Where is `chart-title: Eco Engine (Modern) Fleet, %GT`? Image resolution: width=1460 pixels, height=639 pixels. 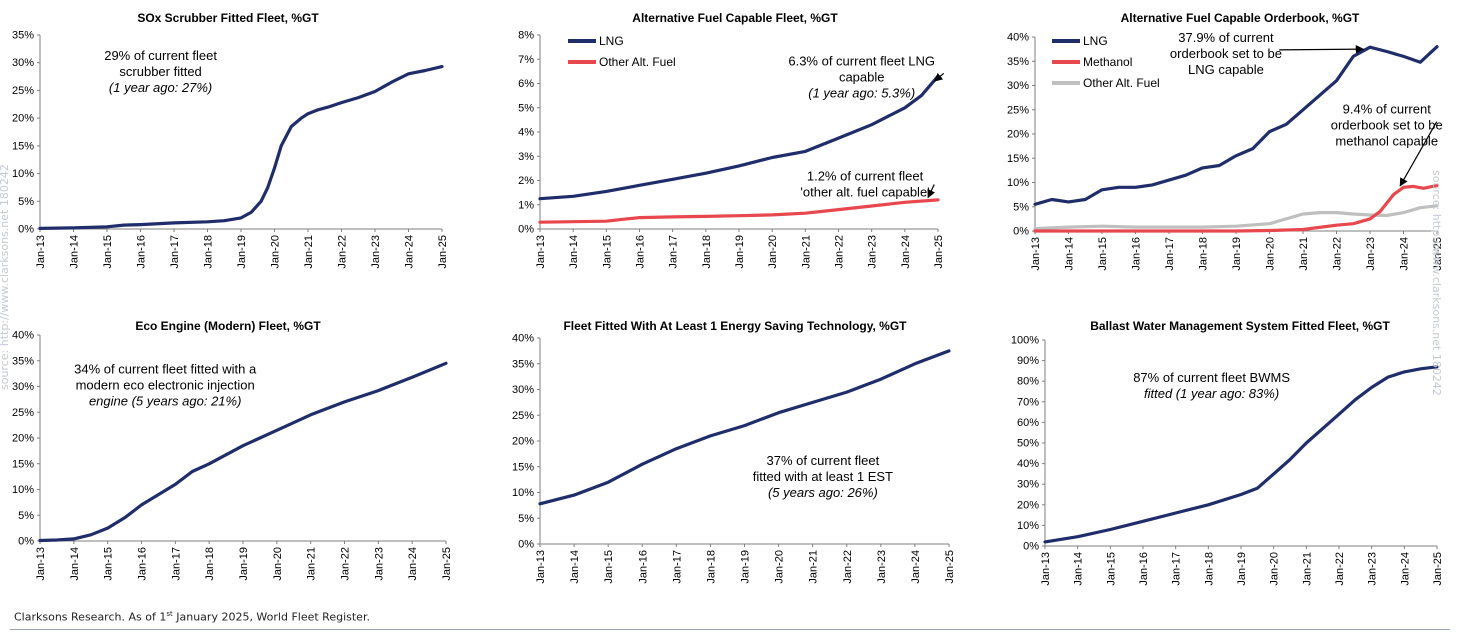 chart-title: Eco Engine (Modern) Fleet, %GT is located at coordinates (228, 326).